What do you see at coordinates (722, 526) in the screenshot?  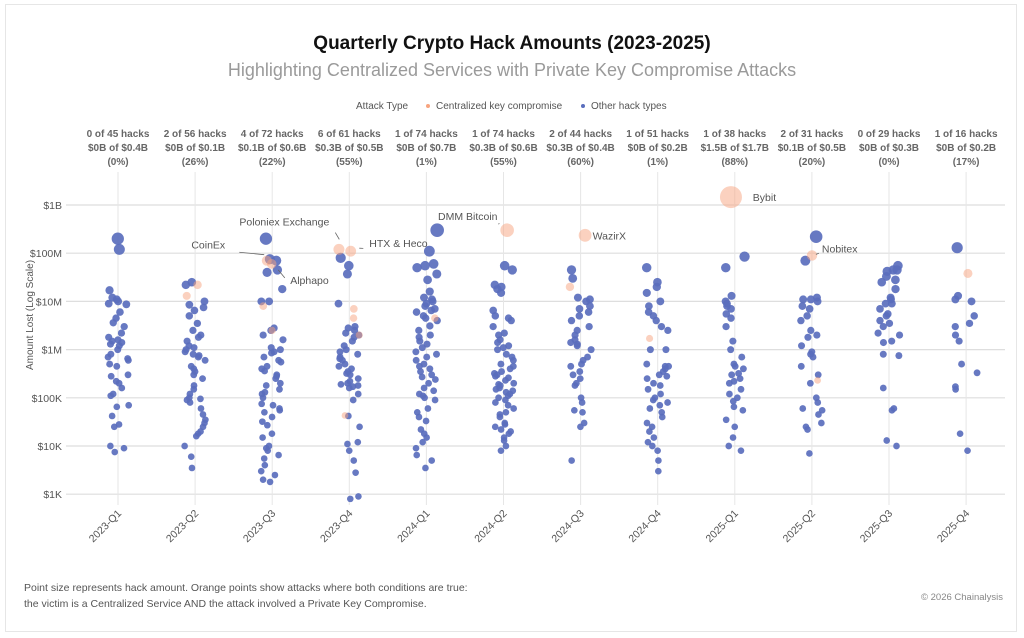 I see `x-tick-label: 2025-Q1` at bounding box center [722, 526].